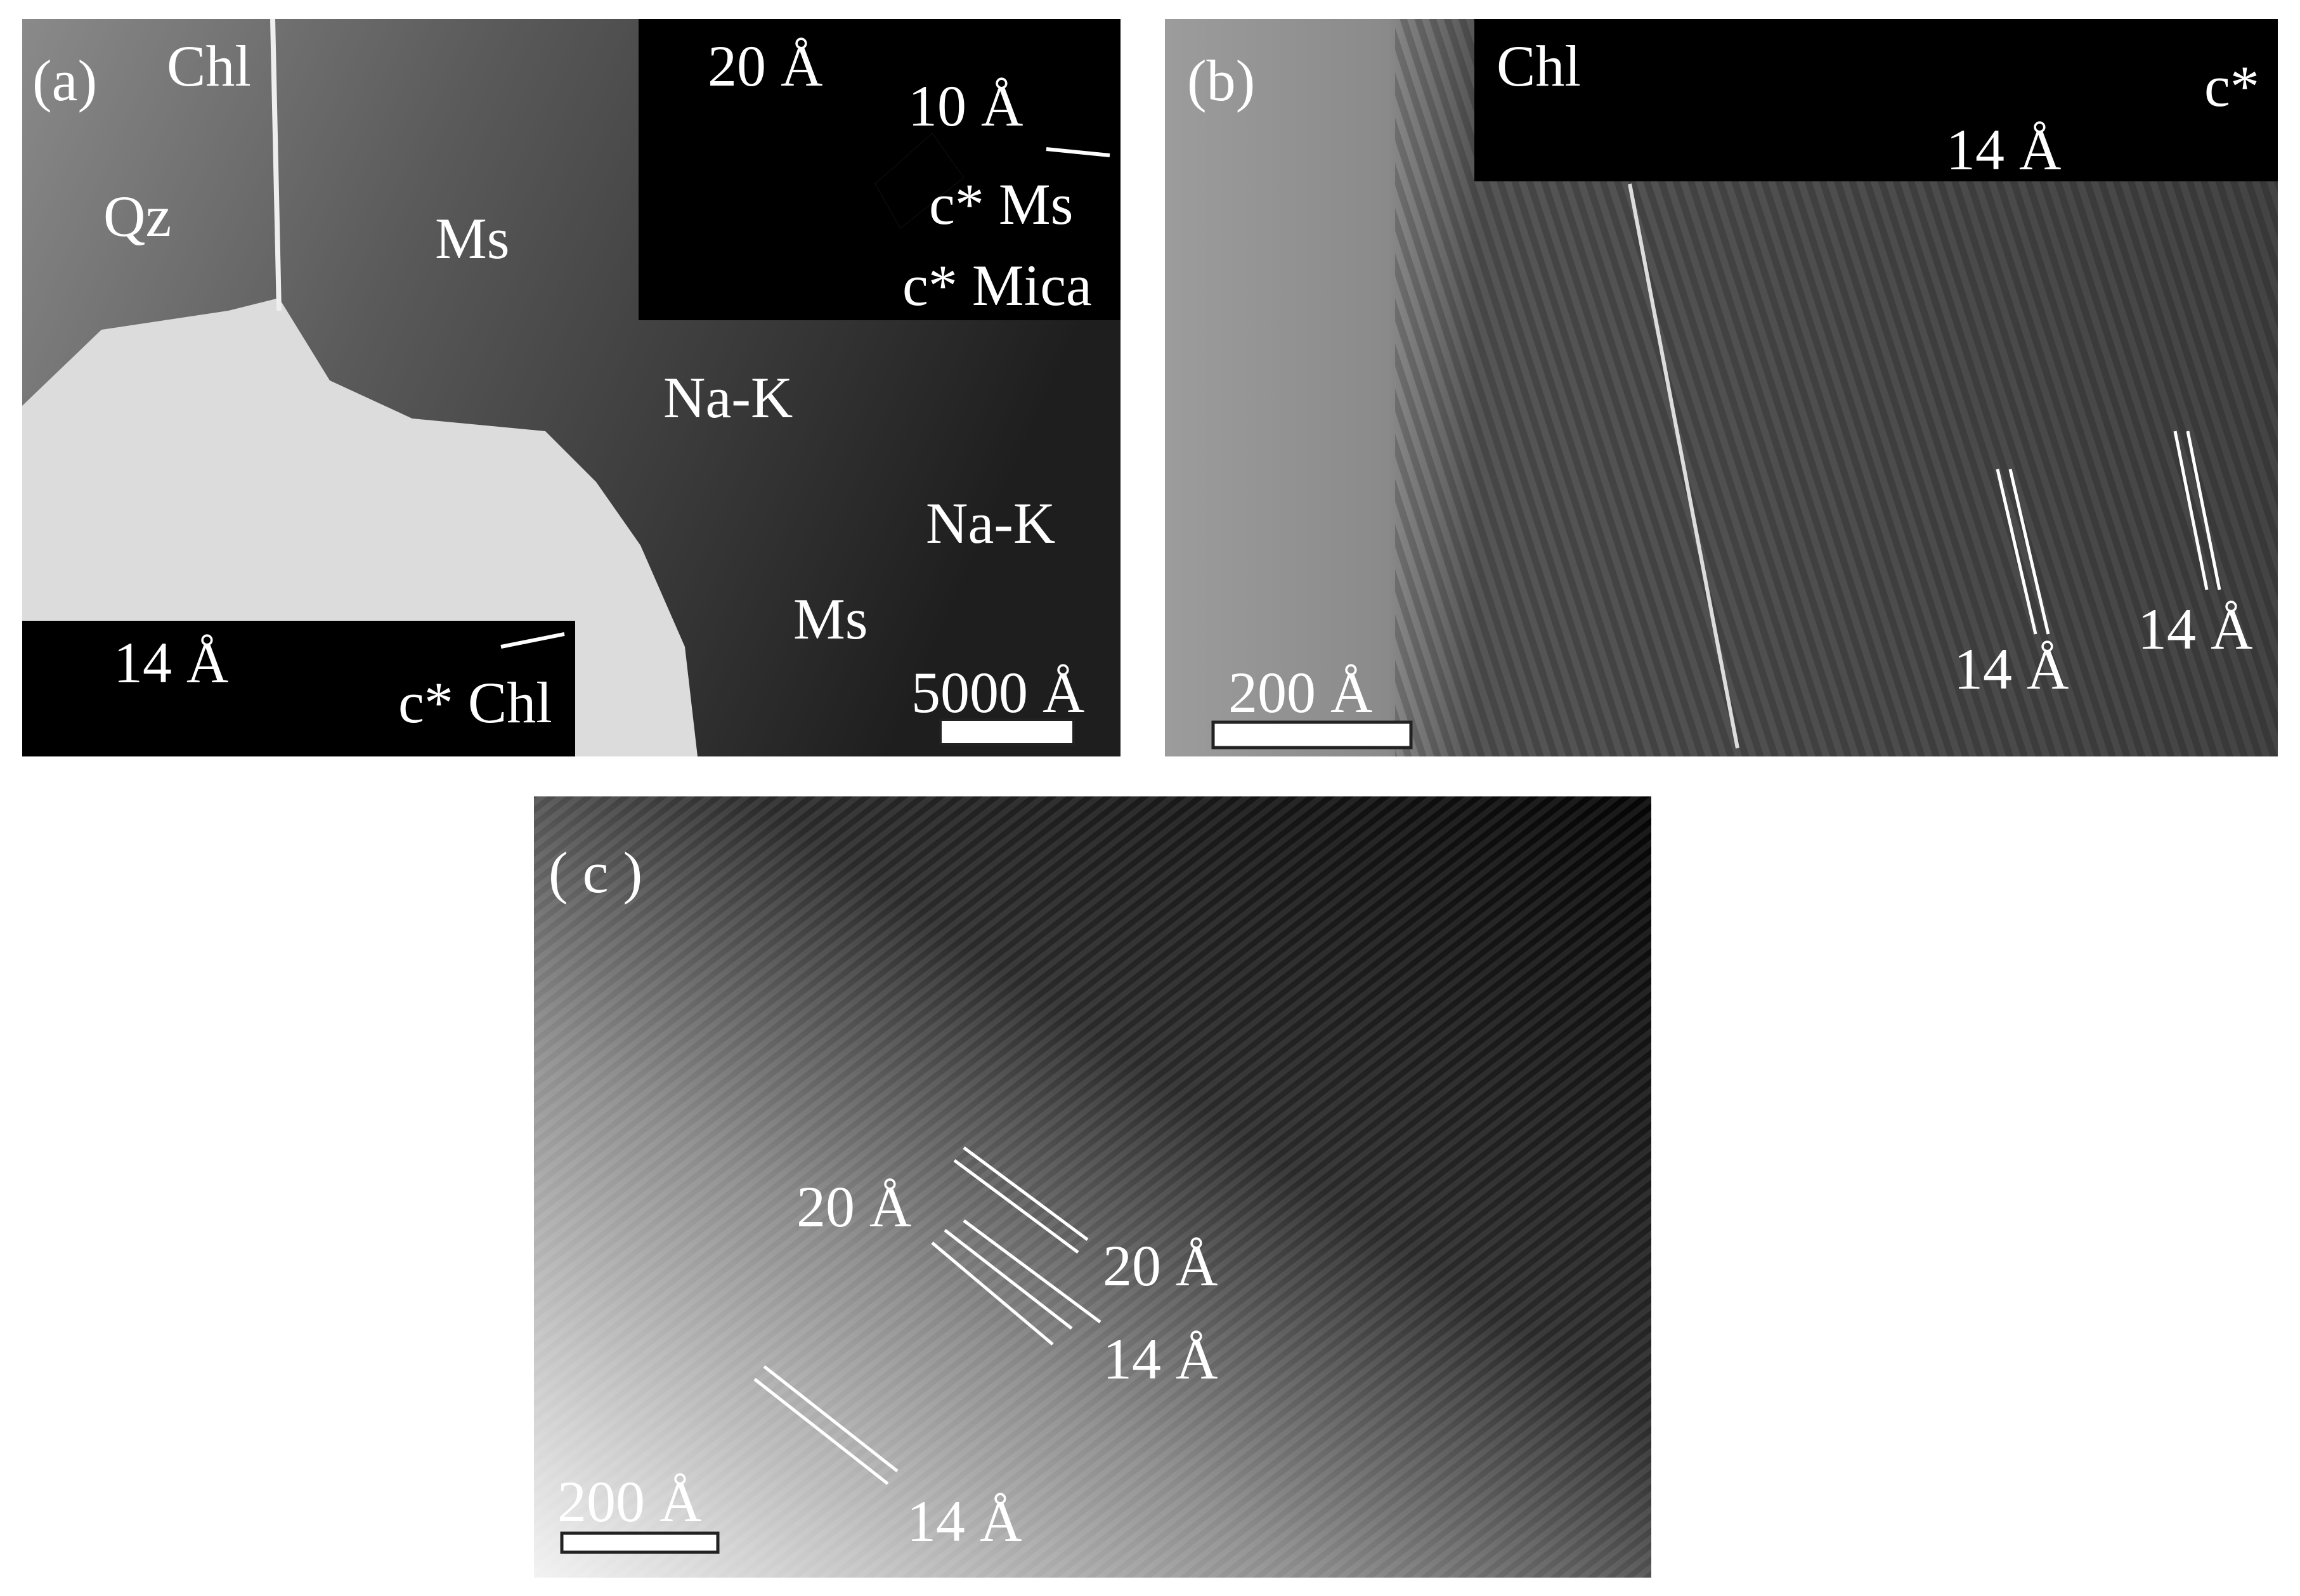 The width and height of the screenshot is (2300, 1596). Describe the element at coordinates (919, 181) in the screenshot. I see `beam-stop` at that location.